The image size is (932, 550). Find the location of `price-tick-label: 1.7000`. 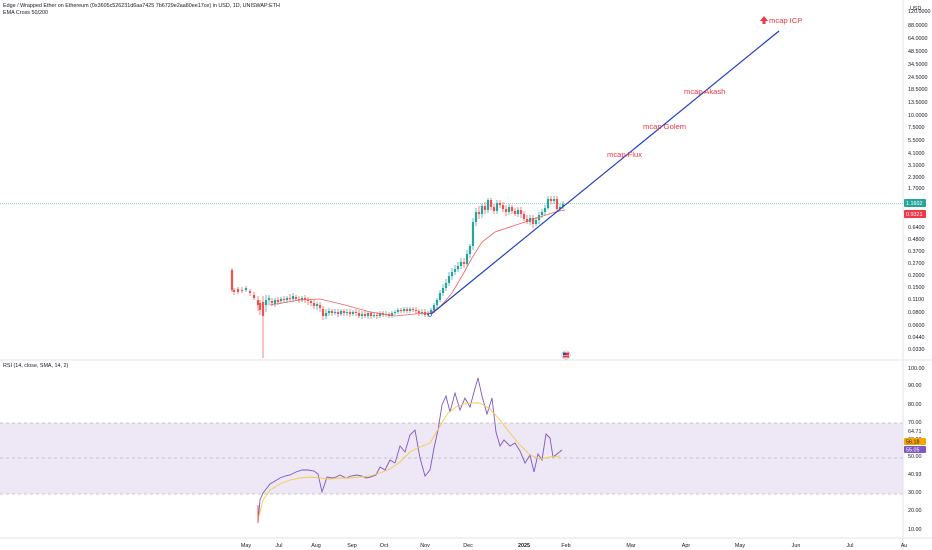

price-tick-label: 1.7000 is located at coordinates (916, 189).